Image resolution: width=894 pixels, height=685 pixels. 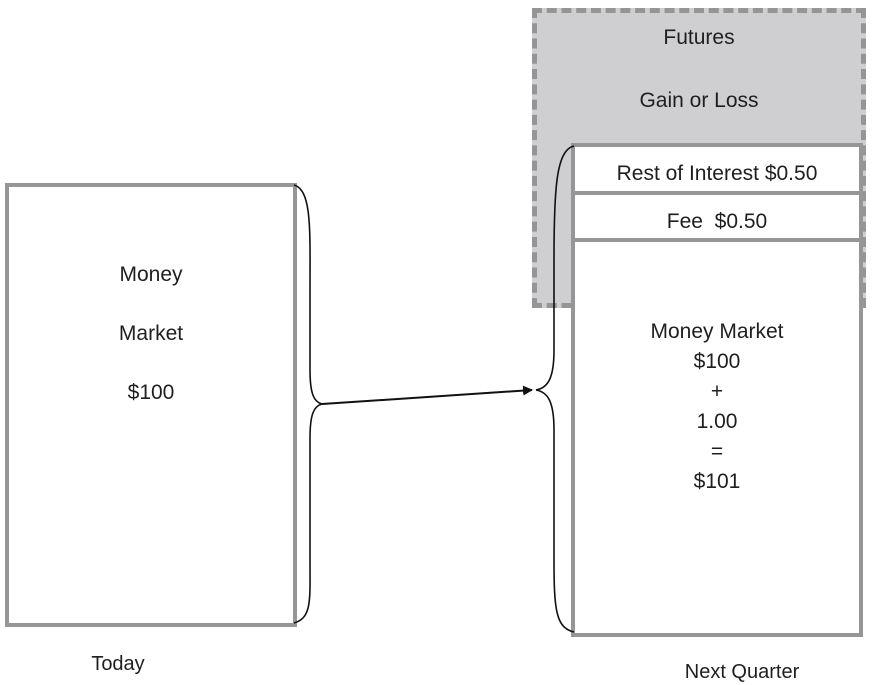 I want to click on money-market-total: $101, so click(x=717, y=481).